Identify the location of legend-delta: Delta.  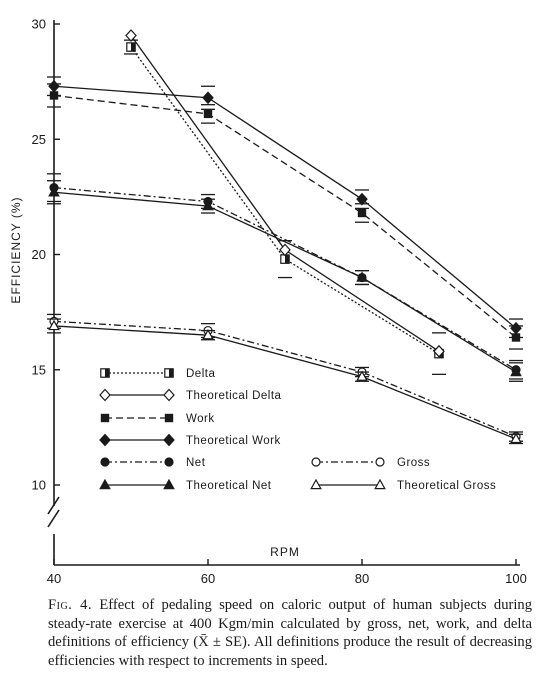
(157, 374).